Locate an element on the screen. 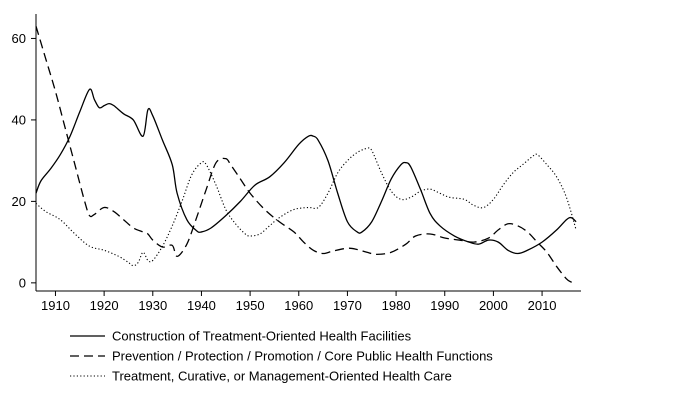 This screenshot has width=675, height=408. x-tick-label: 1960 is located at coordinates (298, 305).